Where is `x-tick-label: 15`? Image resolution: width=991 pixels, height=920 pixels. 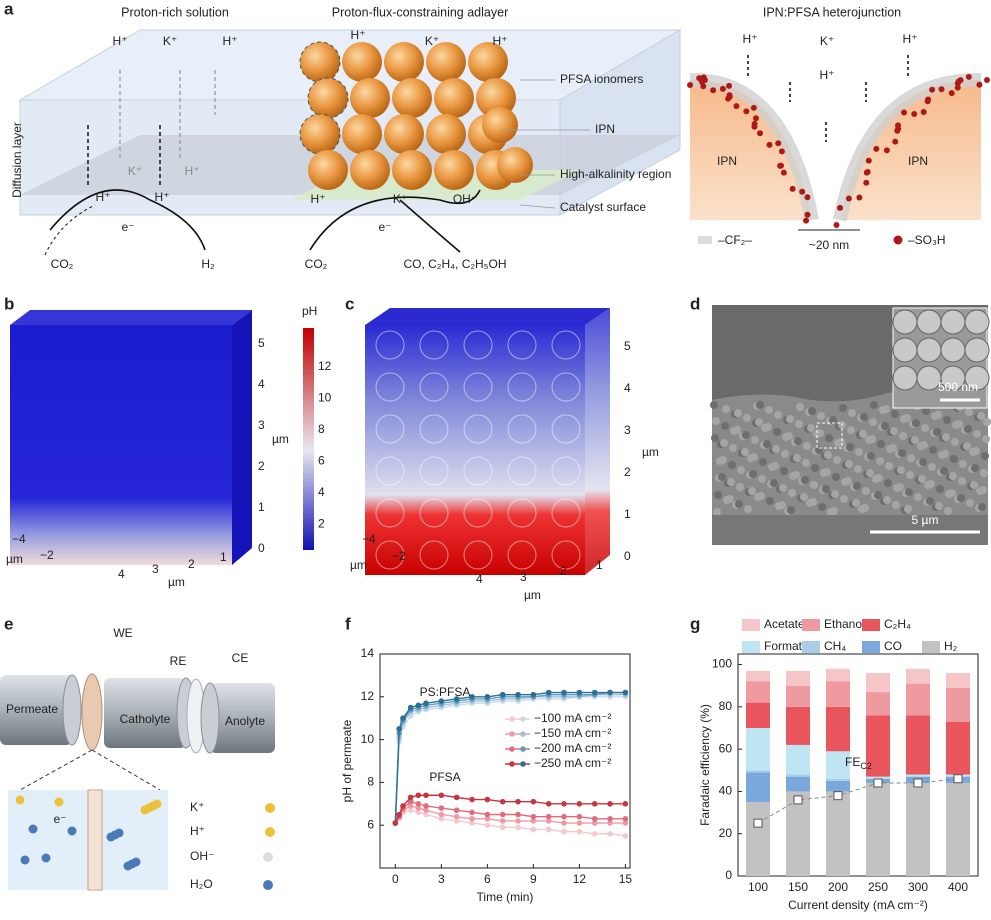 x-tick-label: 15 is located at coordinates (626, 879).